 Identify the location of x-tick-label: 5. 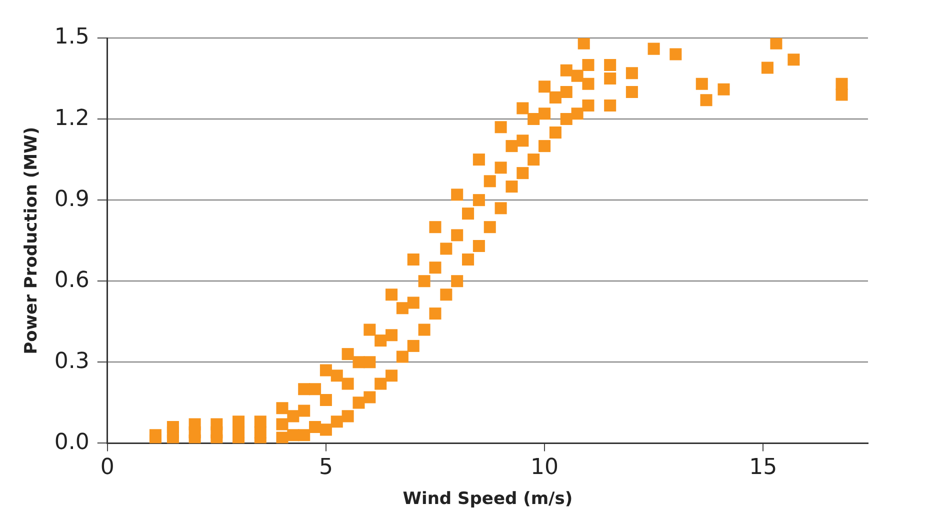
(325, 467).